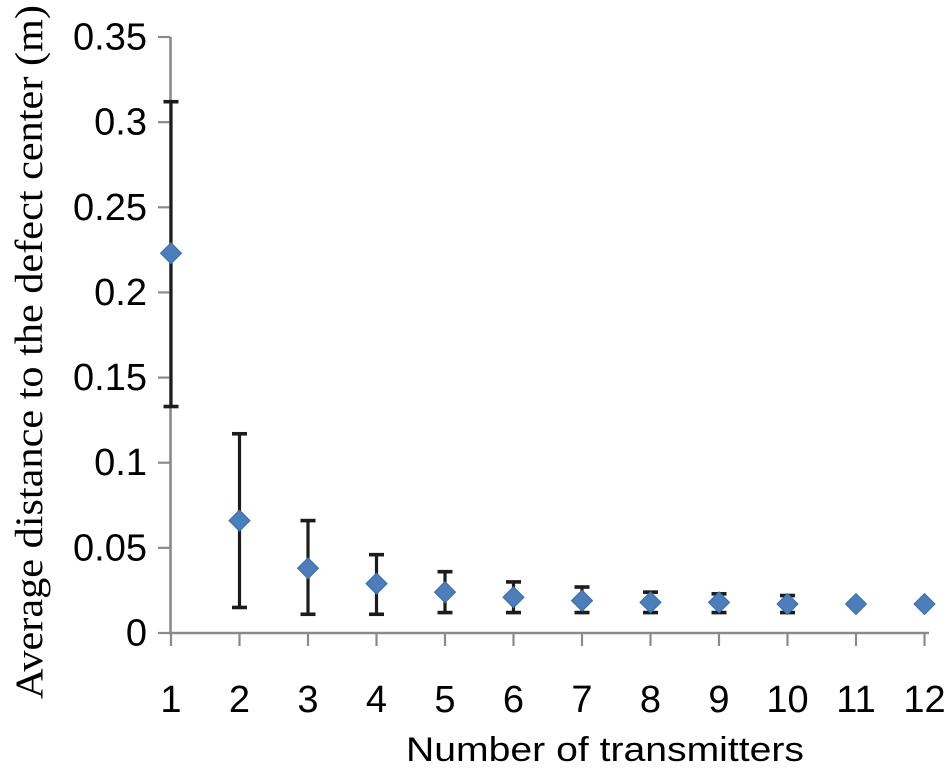  I want to click on y-tick-label: 0.05, so click(110, 548).